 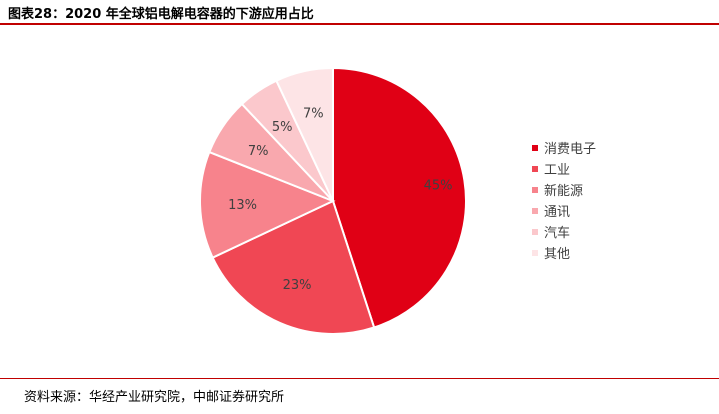 What do you see at coordinates (154, 397) in the screenshot?
I see `source-note: 资料来源：华经产业研究院，中邮证券研究所` at bounding box center [154, 397].